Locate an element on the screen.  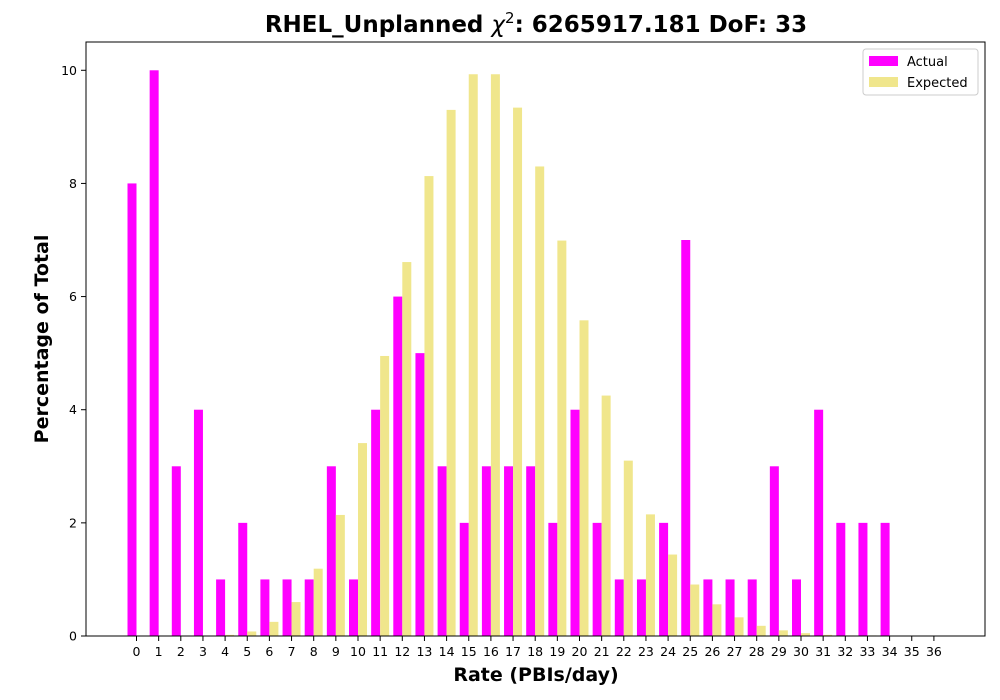
x-tick-label: 29 is located at coordinates (779, 651).